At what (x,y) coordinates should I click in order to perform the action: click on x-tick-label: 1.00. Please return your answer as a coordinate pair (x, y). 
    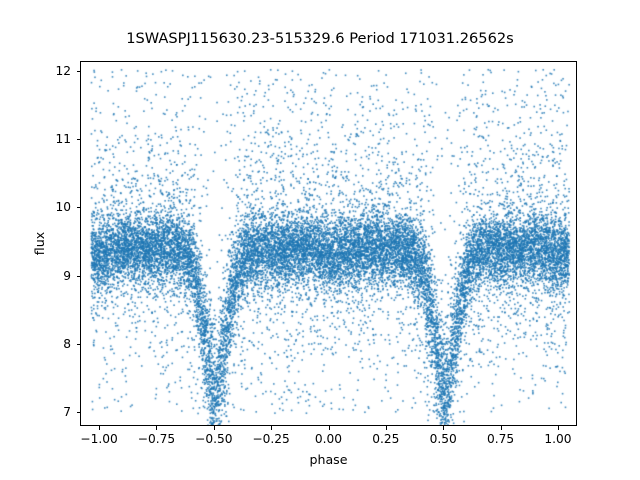
    Looking at the image, I should click on (558, 439).